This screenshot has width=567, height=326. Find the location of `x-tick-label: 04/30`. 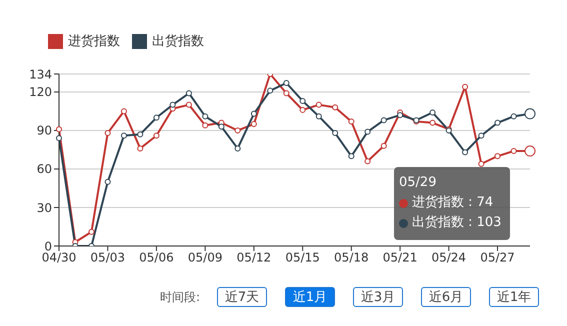

x-tick-label: 04/30 is located at coordinates (59, 257).